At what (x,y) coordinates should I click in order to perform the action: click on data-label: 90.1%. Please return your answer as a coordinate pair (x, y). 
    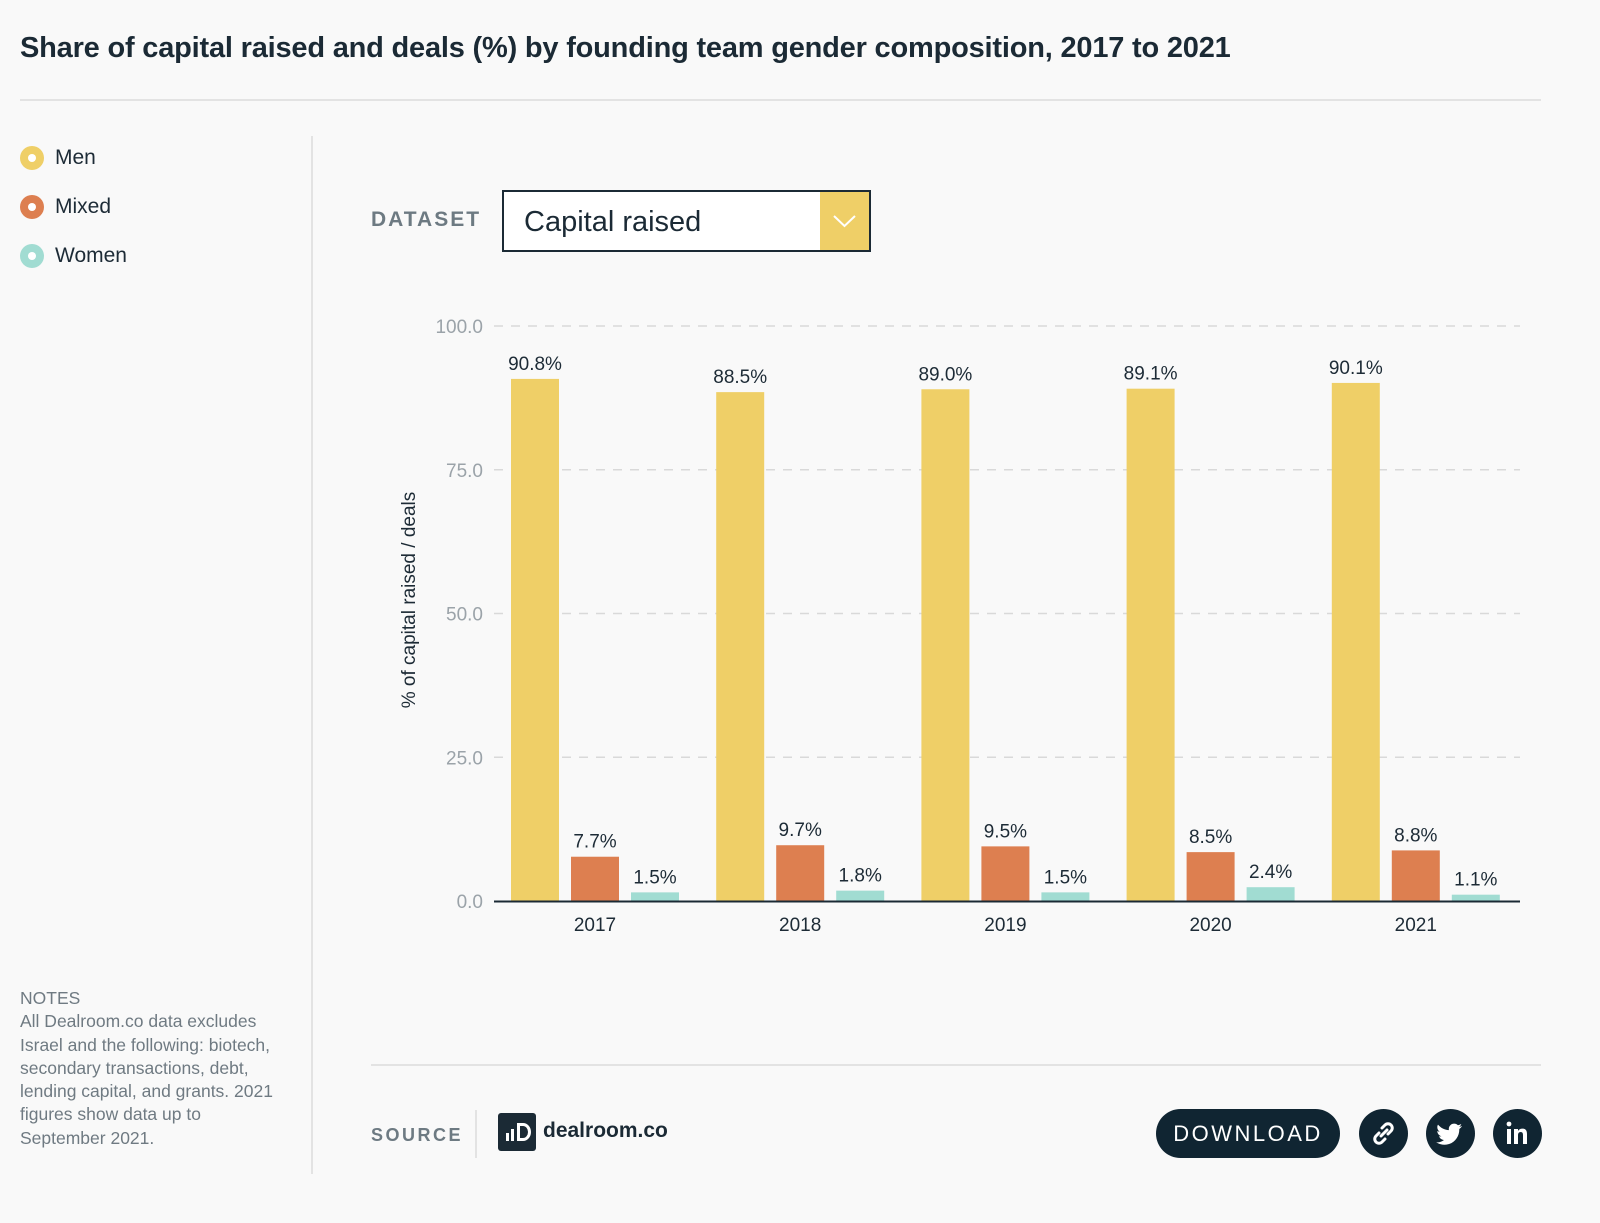
    Looking at the image, I should click on (1356, 368).